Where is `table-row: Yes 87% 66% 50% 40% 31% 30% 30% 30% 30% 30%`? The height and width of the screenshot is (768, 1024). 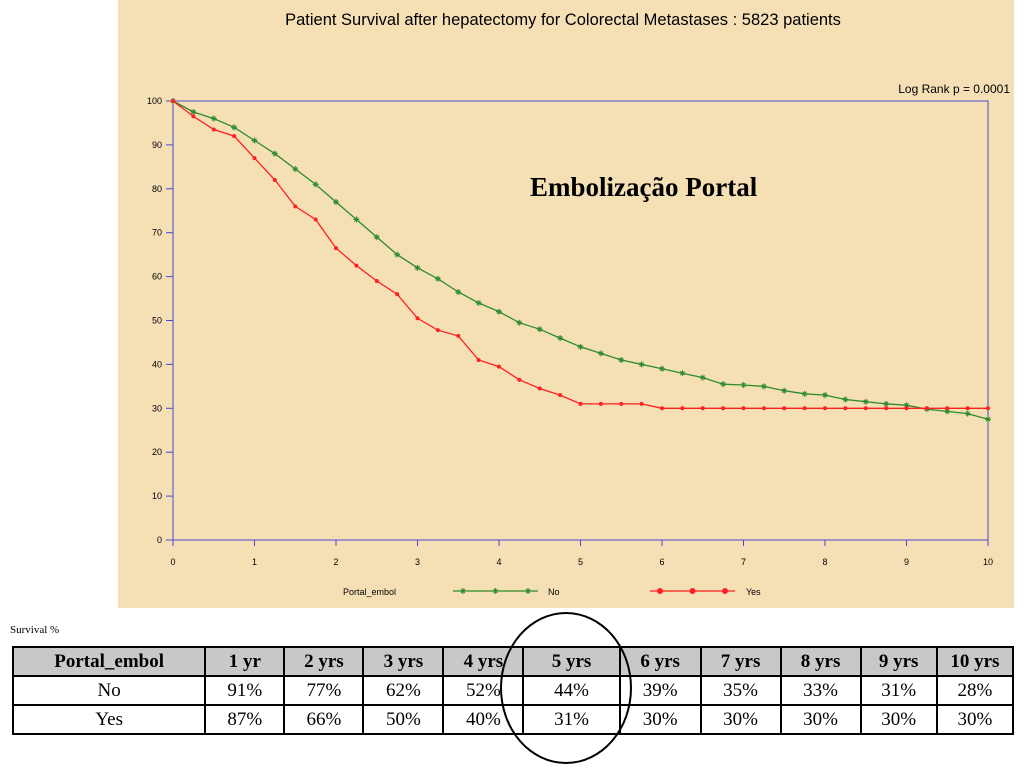 table-row: Yes 87% 66% 50% 40% 31% 30% 30% 30% 30% 30% is located at coordinates (513, 719).